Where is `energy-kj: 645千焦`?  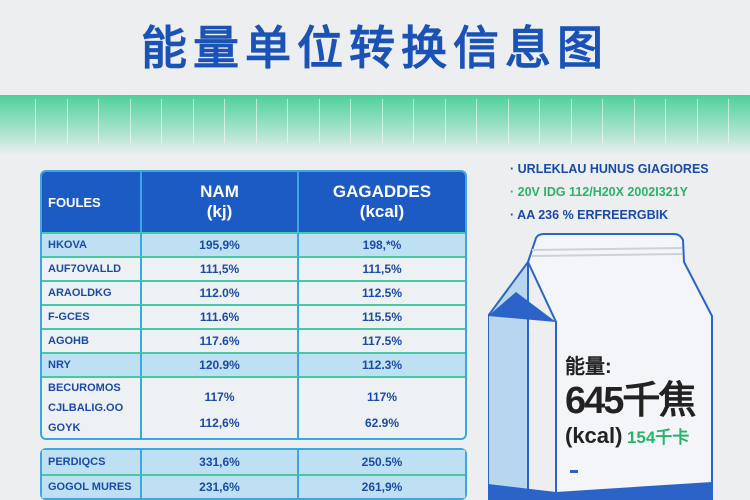 energy-kj: 645千焦 is located at coordinates (630, 401).